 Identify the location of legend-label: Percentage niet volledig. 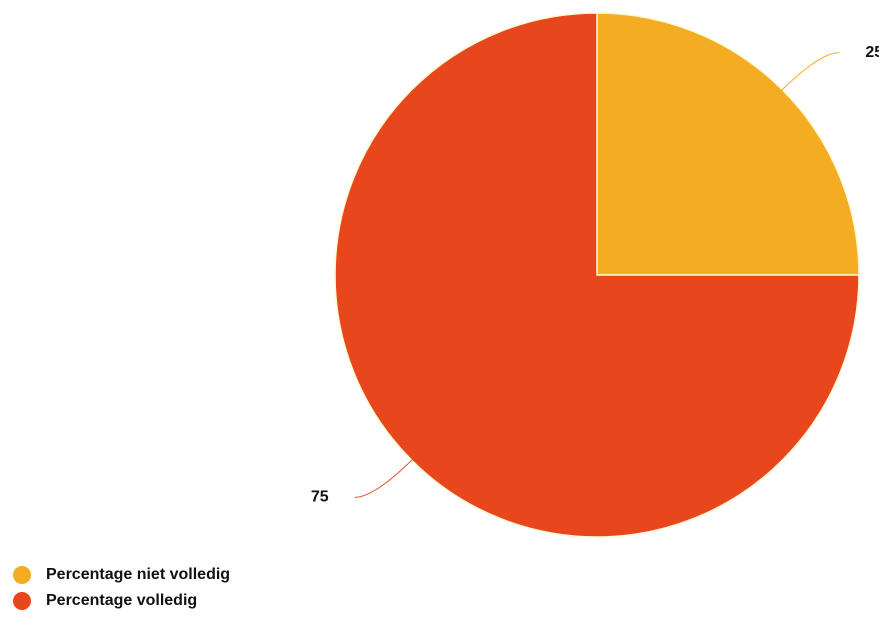
(138, 574).